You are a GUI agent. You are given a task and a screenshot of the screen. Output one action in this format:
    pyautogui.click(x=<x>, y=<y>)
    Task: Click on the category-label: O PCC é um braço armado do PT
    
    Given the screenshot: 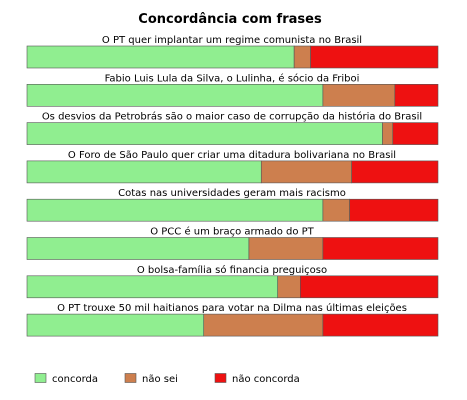 What is the action you would take?
    pyautogui.click(x=232, y=232)
    